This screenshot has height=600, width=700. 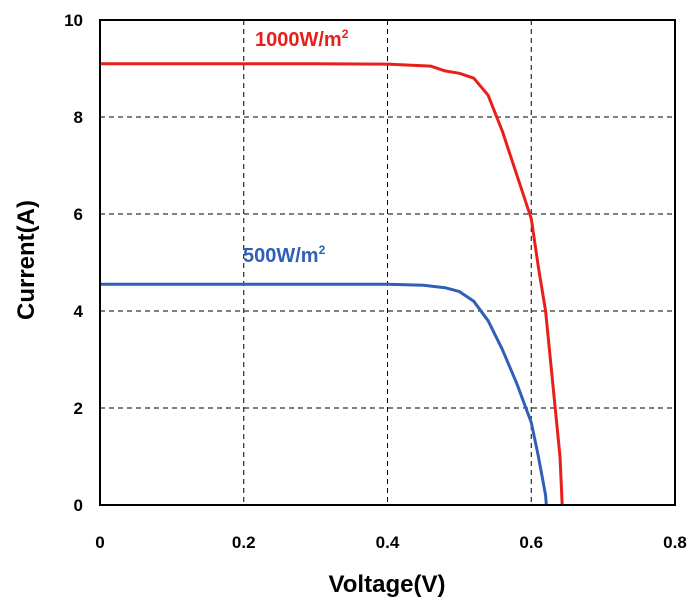 What do you see at coordinates (78, 505) in the screenshot?
I see `y-tick-label: 0` at bounding box center [78, 505].